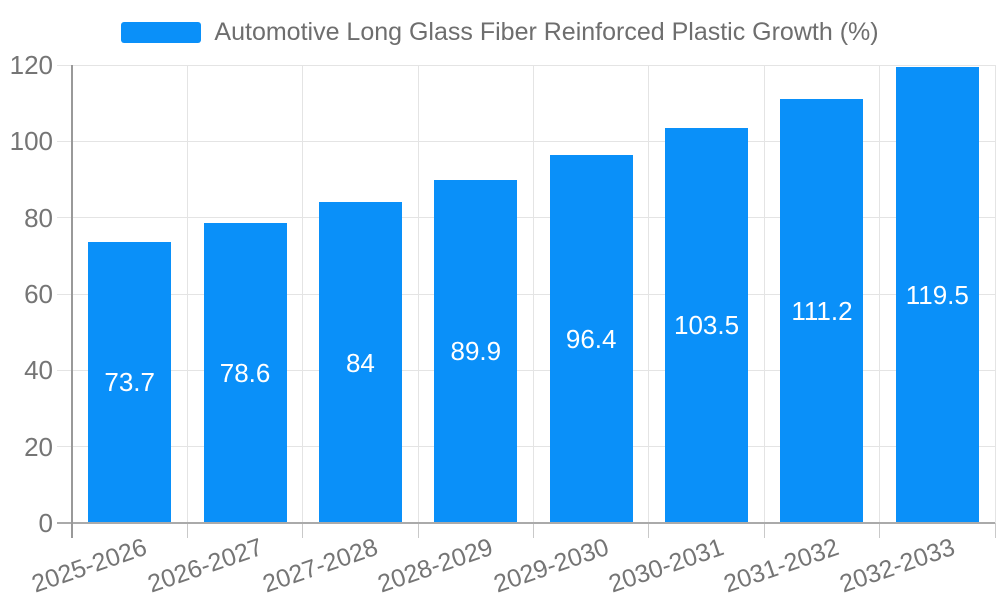  I want to click on bar-value-label: 119.5, so click(937, 294).